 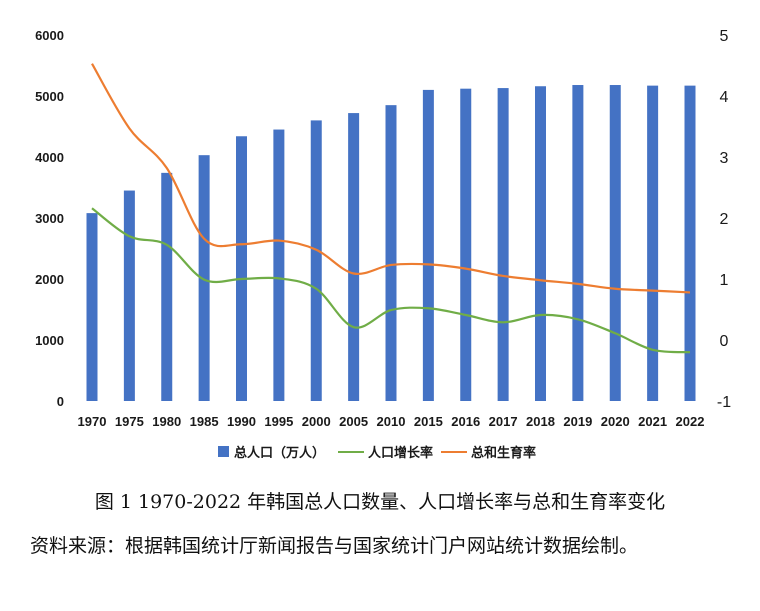 What do you see at coordinates (241, 421) in the screenshot?
I see `x-tick-label: 1990` at bounding box center [241, 421].